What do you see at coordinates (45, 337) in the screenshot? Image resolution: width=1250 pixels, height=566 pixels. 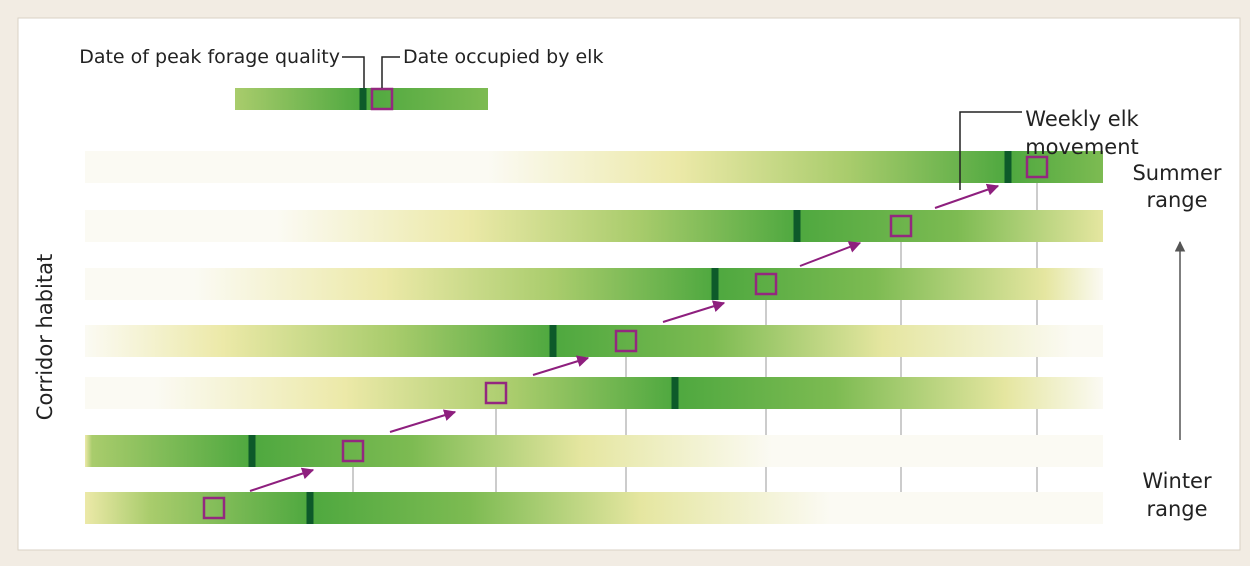 I see `axis-label: Corridor habitat` at bounding box center [45, 337].